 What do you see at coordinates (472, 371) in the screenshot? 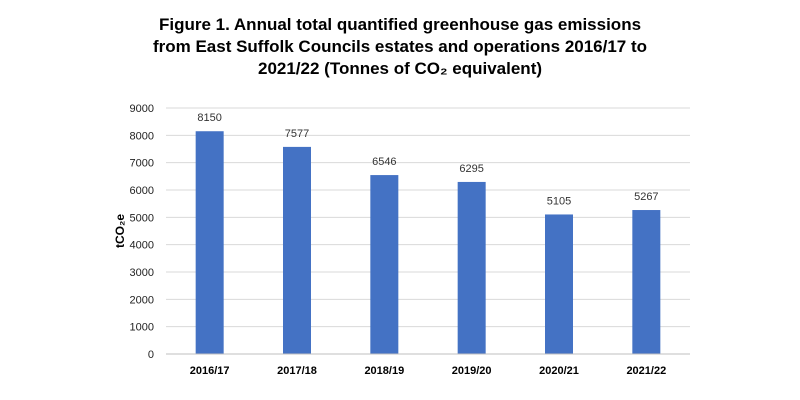
I see `x-tick-label: 2019/20` at bounding box center [472, 371].